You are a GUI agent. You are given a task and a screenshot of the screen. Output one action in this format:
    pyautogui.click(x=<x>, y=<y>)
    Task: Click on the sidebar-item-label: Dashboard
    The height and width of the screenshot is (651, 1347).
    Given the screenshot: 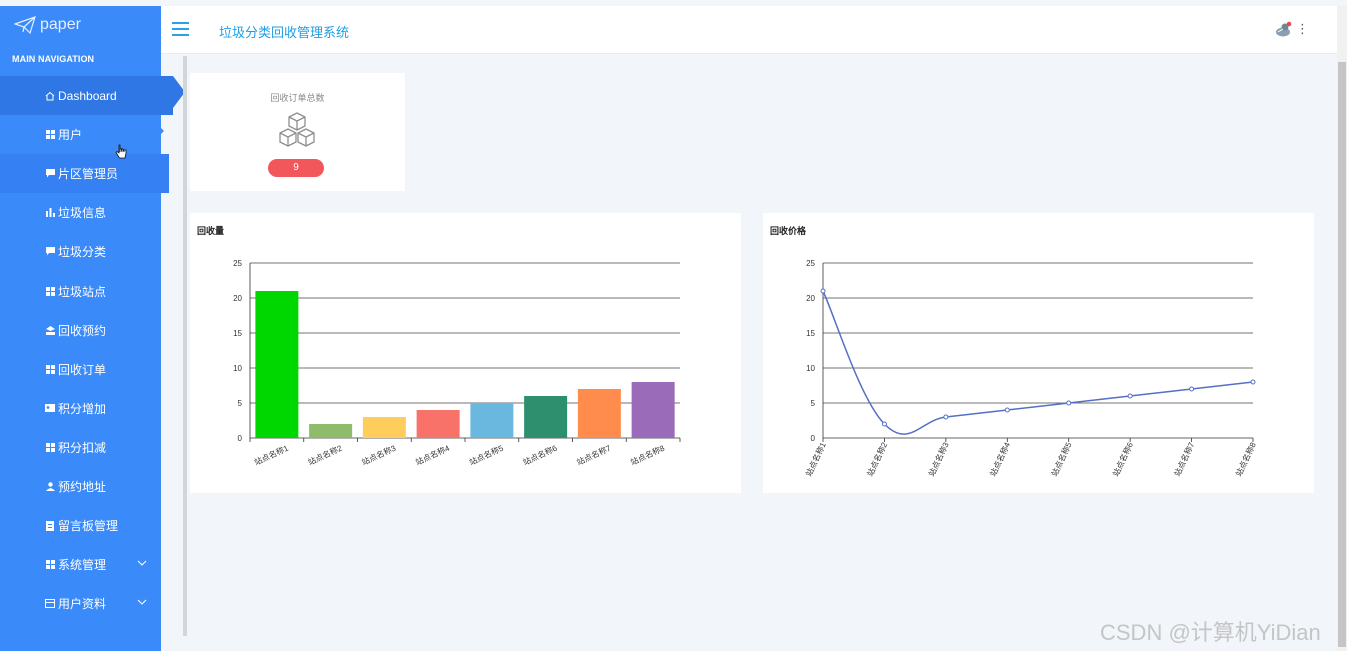 What is the action you would take?
    pyautogui.click(x=87, y=95)
    